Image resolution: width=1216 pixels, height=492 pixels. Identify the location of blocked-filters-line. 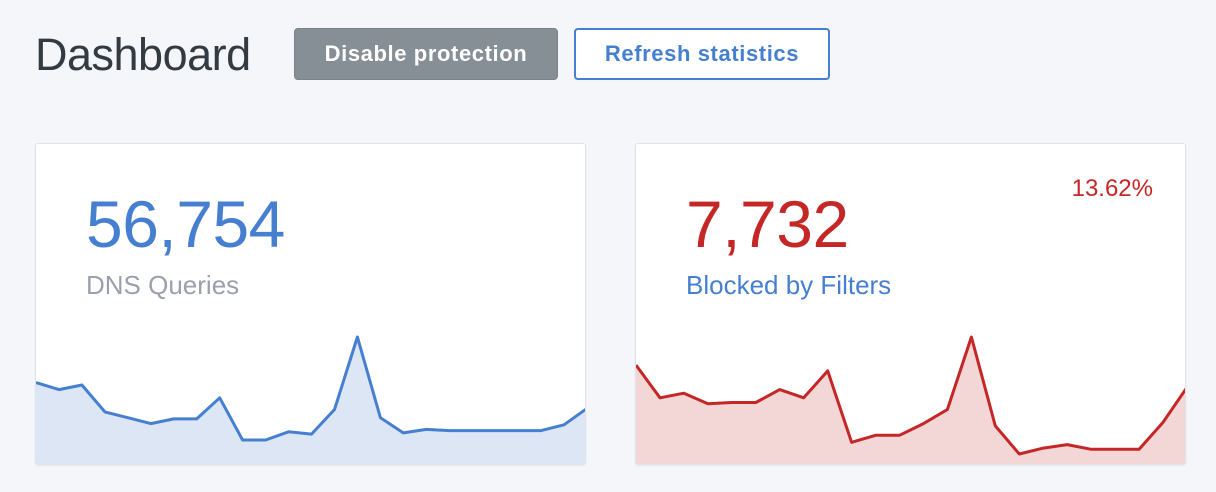
(910, 395).